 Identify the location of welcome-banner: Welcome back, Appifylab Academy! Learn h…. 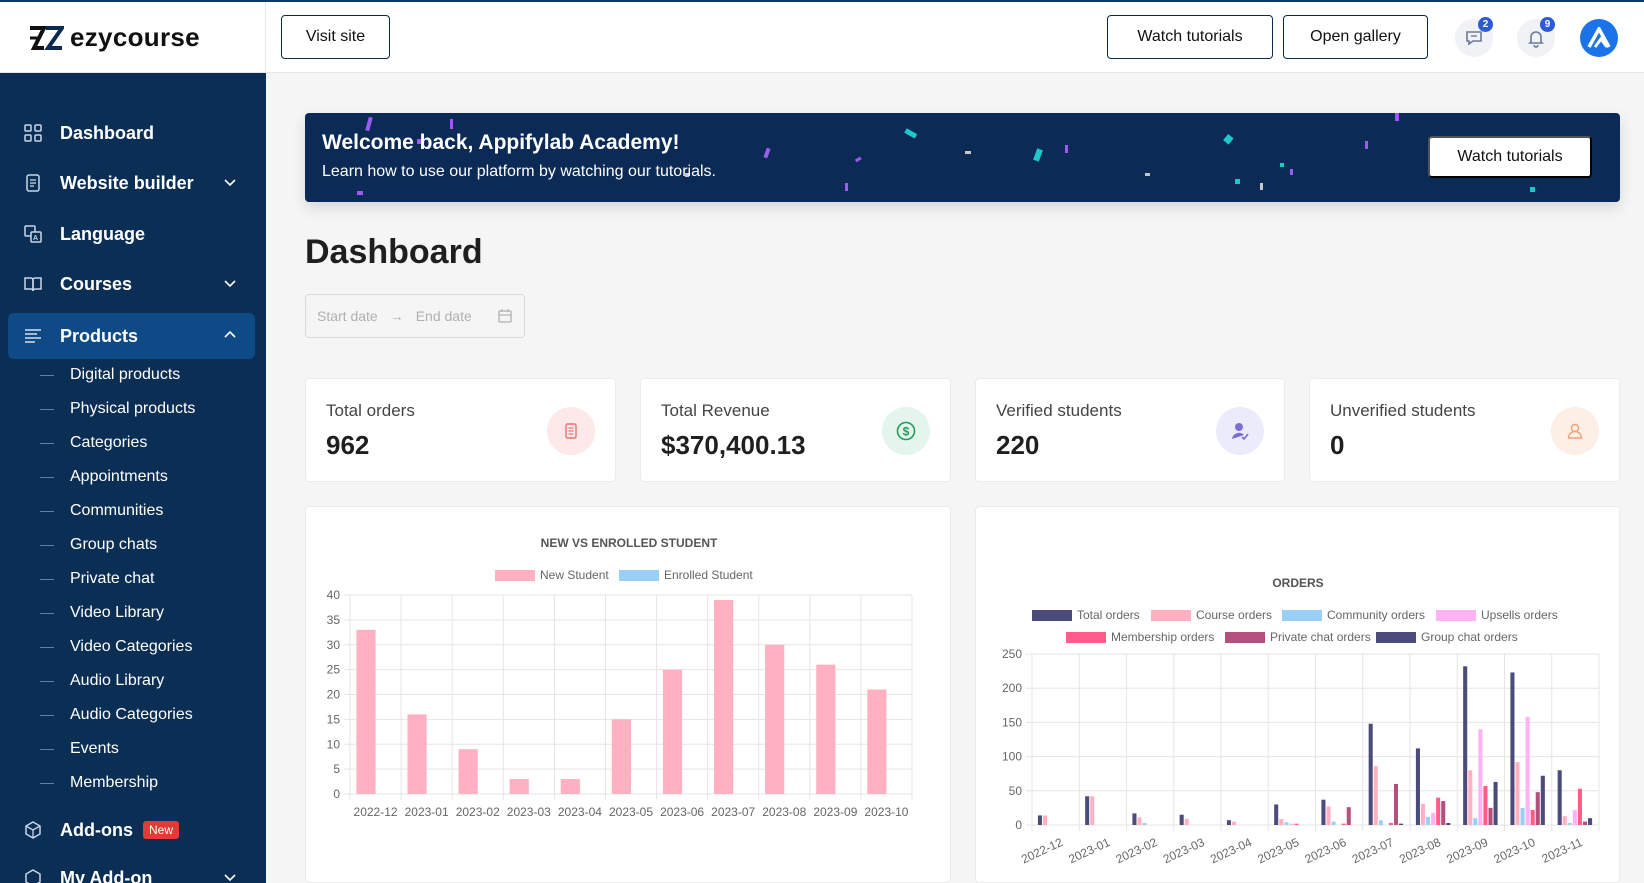
(962, 157).